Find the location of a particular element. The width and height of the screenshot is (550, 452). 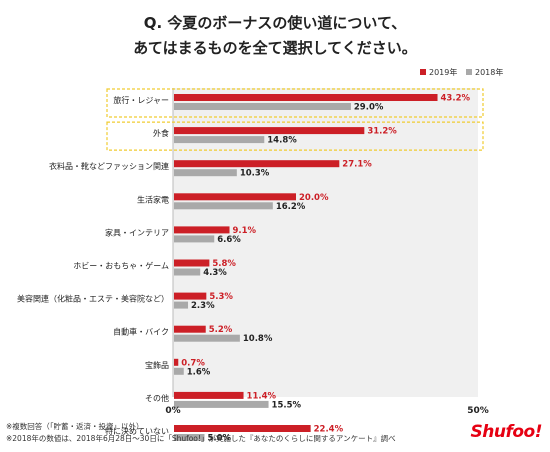

bar-2018年-4 is located at coordinates (194, 239).